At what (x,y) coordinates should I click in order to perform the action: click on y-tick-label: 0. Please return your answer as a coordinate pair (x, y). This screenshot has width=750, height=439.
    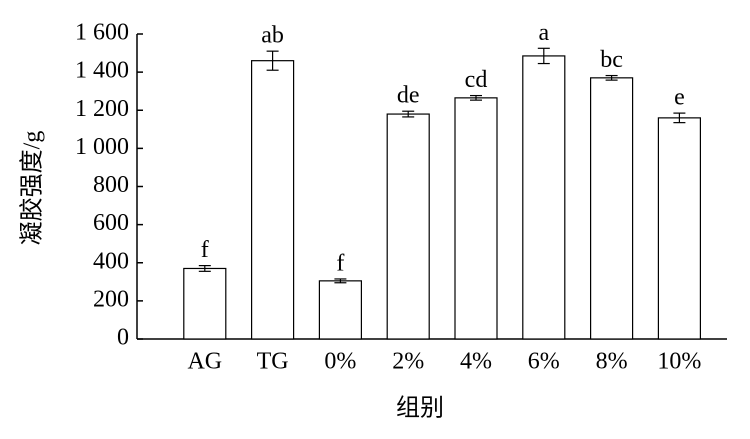
    Looking at the image, I should click on (123, 338).